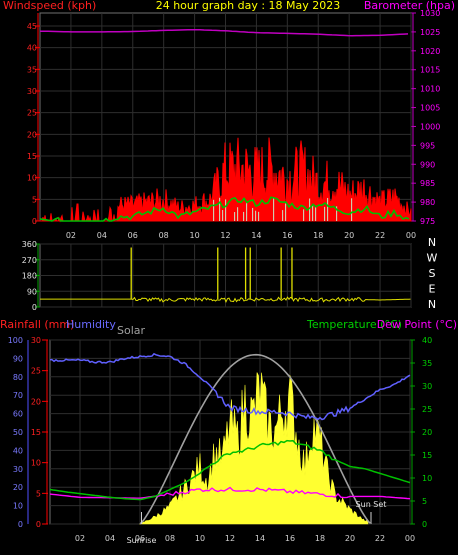 The height and width of the screenshot is (555, 458). I want to click on temp-tick-label: 0, so click(424, 524).